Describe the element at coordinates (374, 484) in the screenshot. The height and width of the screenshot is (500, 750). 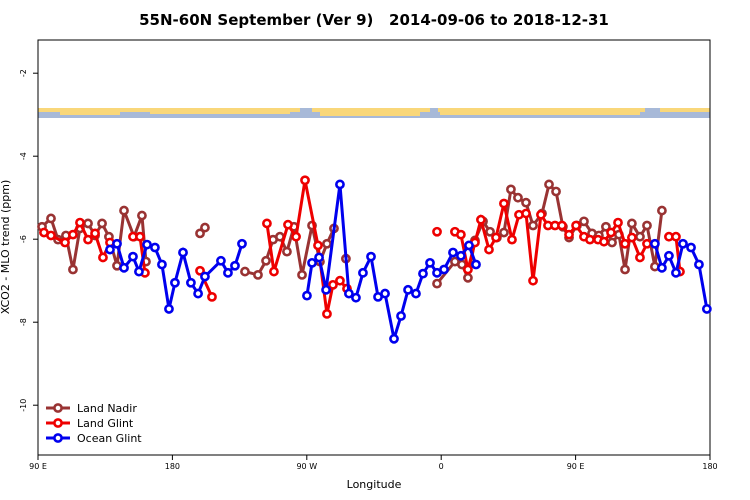
I see `x-axis-label: Longitude` at that location.